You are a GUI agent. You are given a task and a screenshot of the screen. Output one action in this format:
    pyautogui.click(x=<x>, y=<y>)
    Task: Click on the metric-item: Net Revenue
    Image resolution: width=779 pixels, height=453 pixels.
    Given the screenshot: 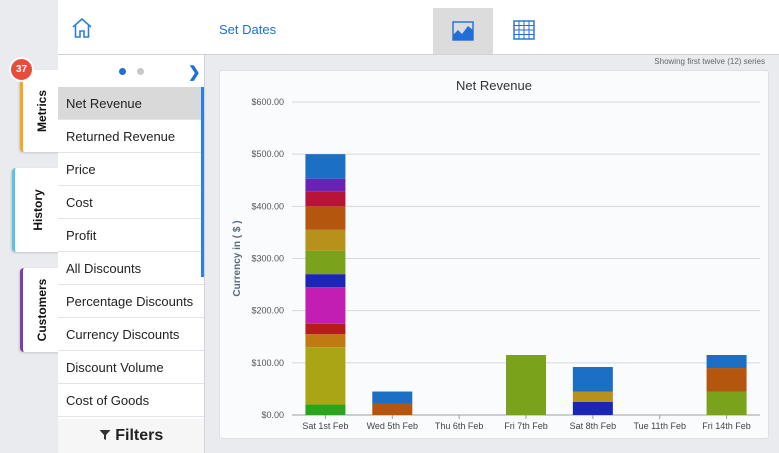 What is the action you would take?
    pyautogui.click(x=131, y=103)
    